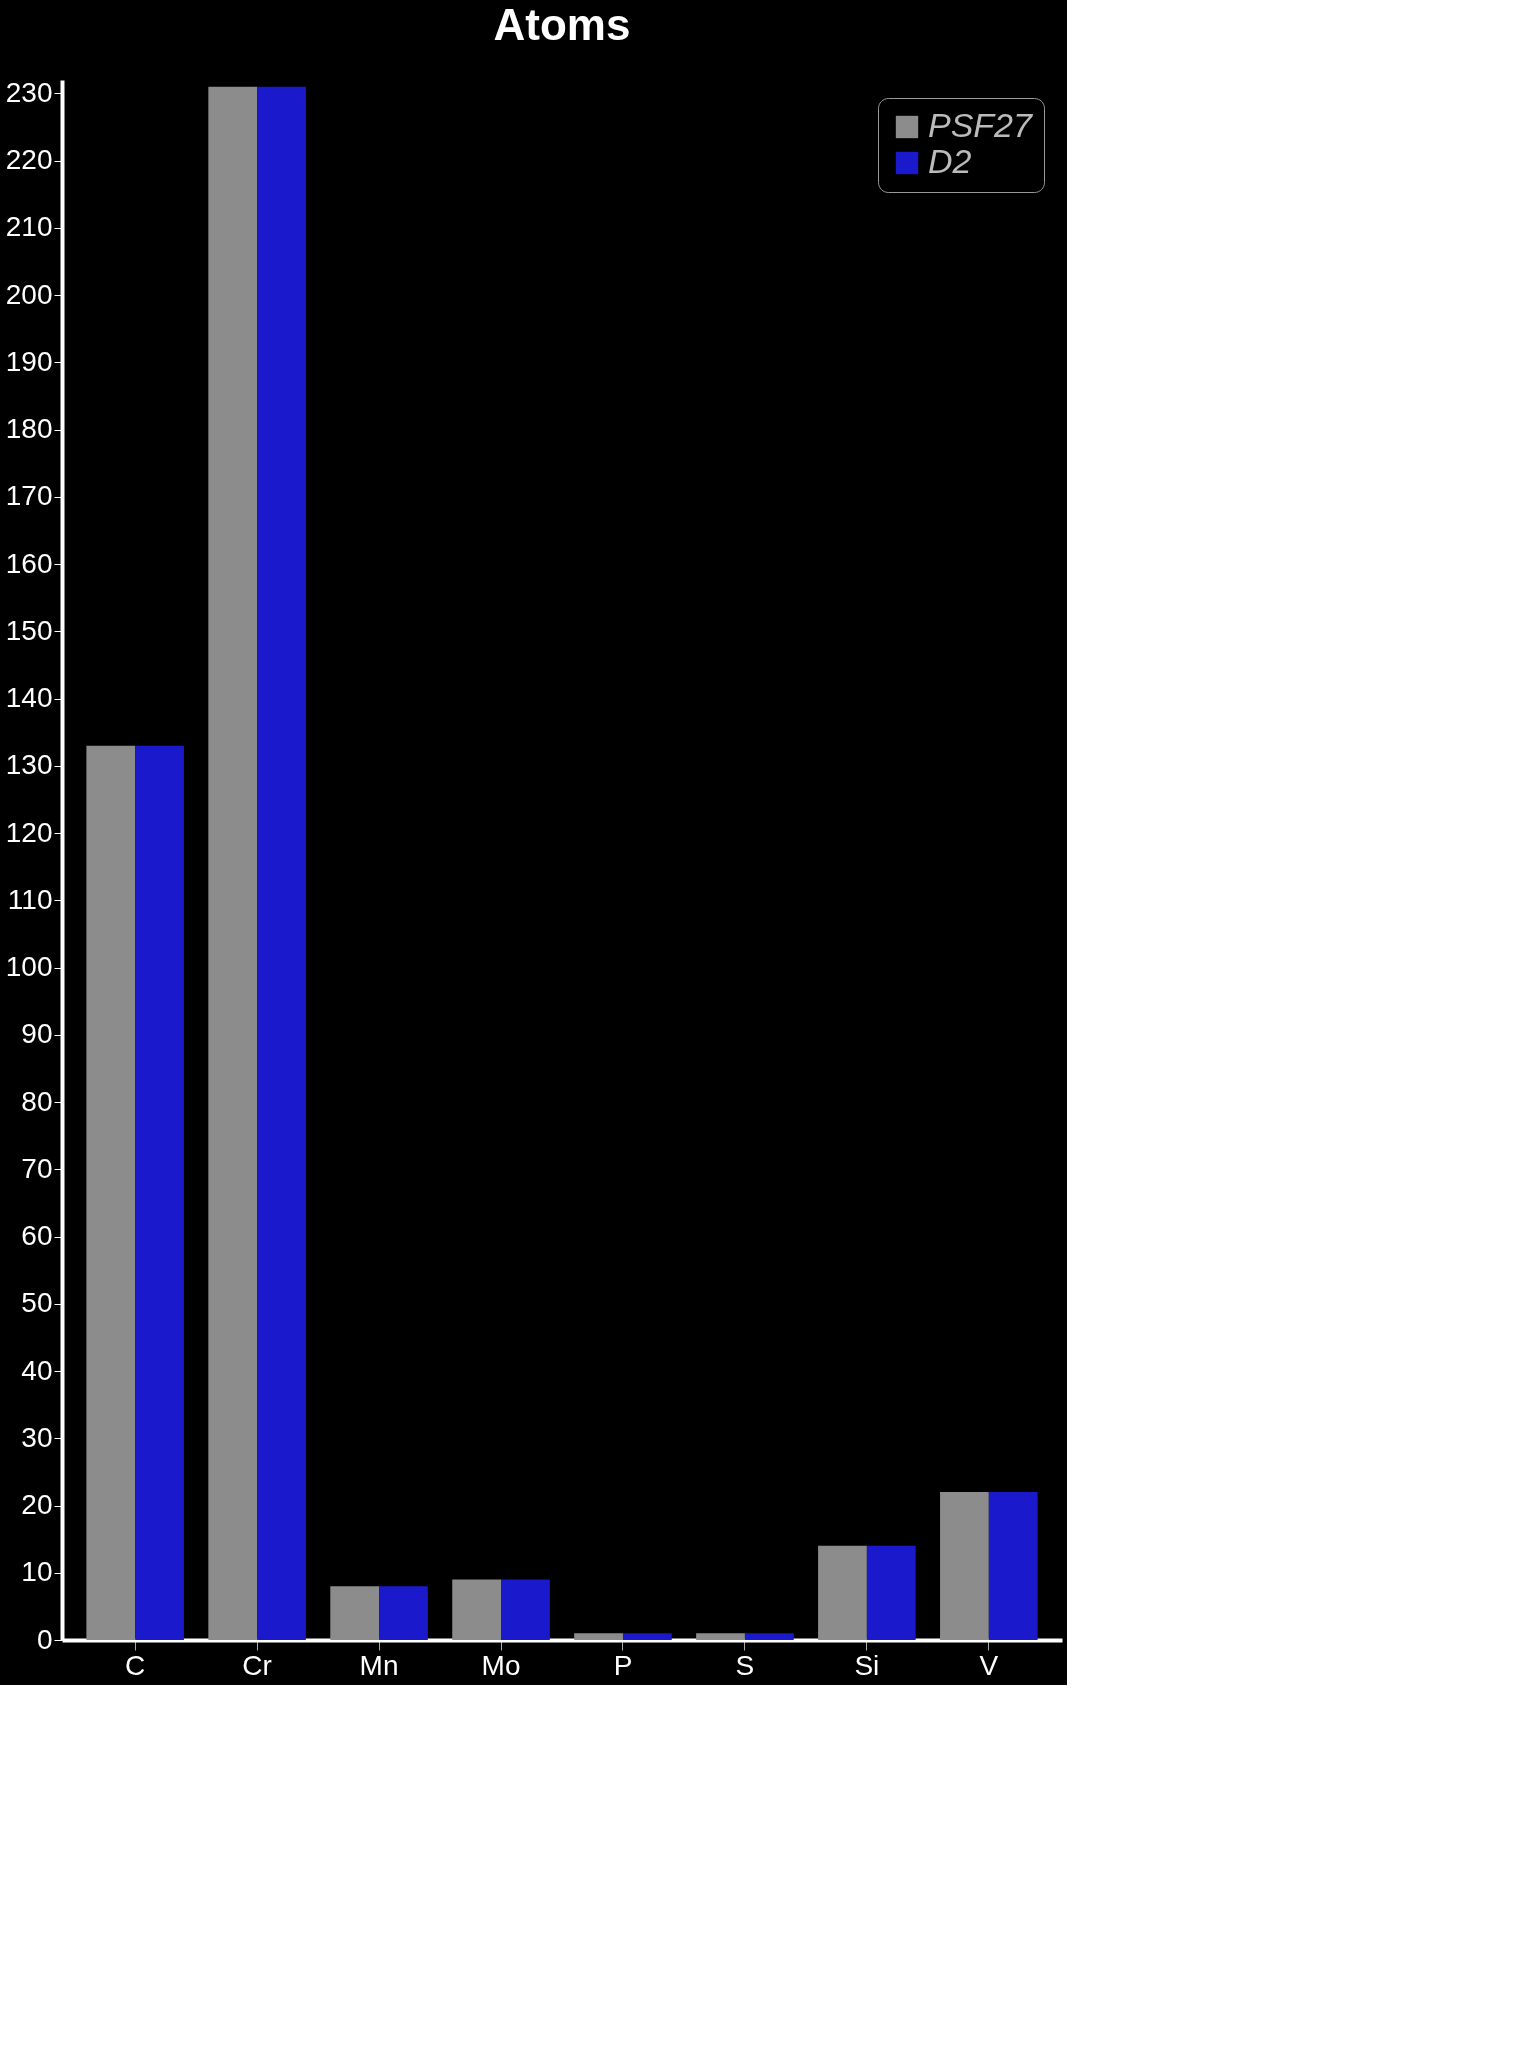 This screenshot has width=1536, height=2048. I want to click on y-tick-label: 200, so click(29, 294).